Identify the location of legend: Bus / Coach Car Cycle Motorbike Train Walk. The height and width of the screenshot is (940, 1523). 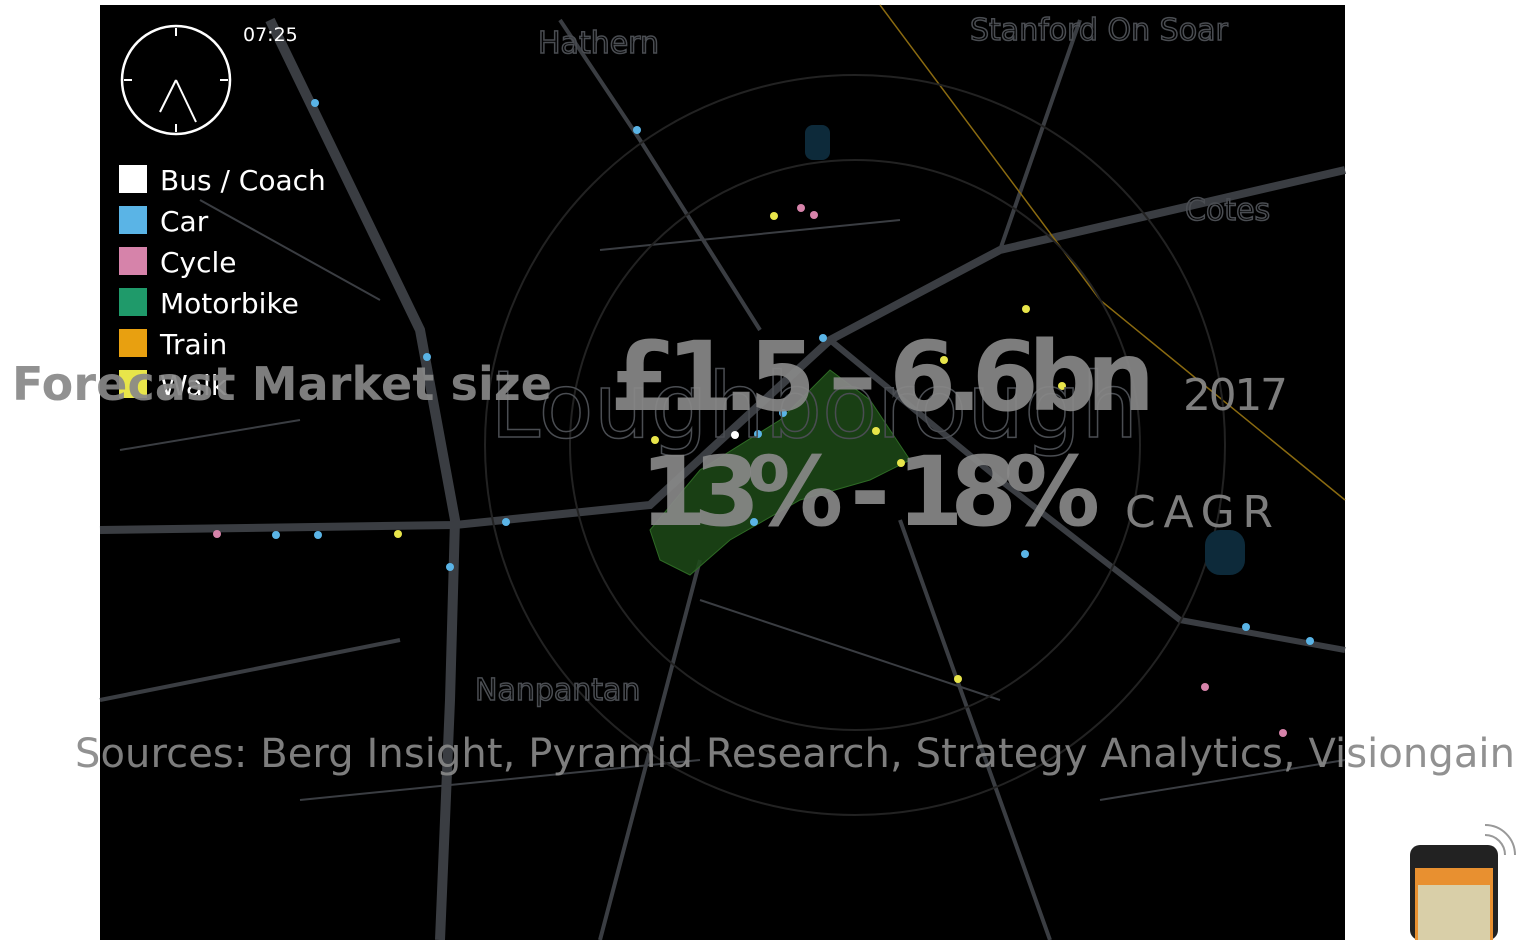
(222, 283).